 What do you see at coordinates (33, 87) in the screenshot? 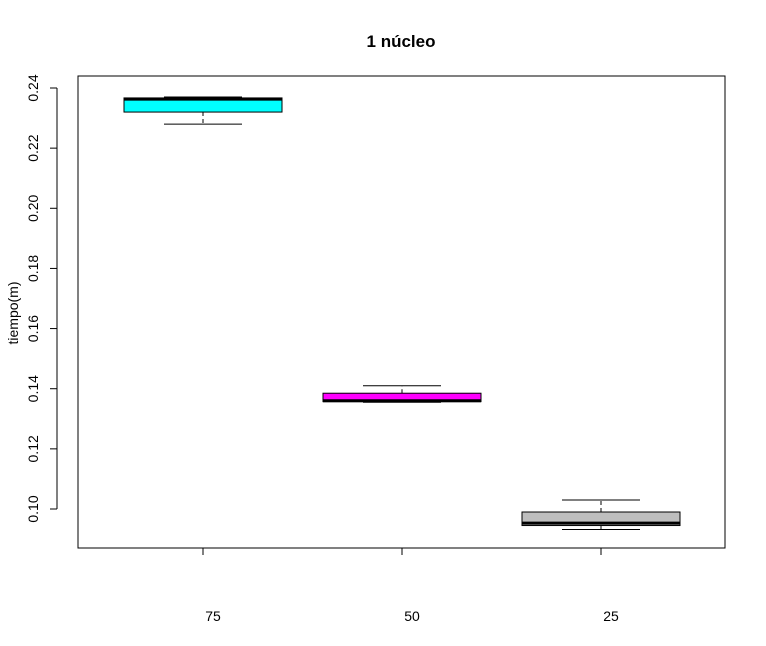
I see `y-tick-label: 0.24` at bounding box center [33, 87].